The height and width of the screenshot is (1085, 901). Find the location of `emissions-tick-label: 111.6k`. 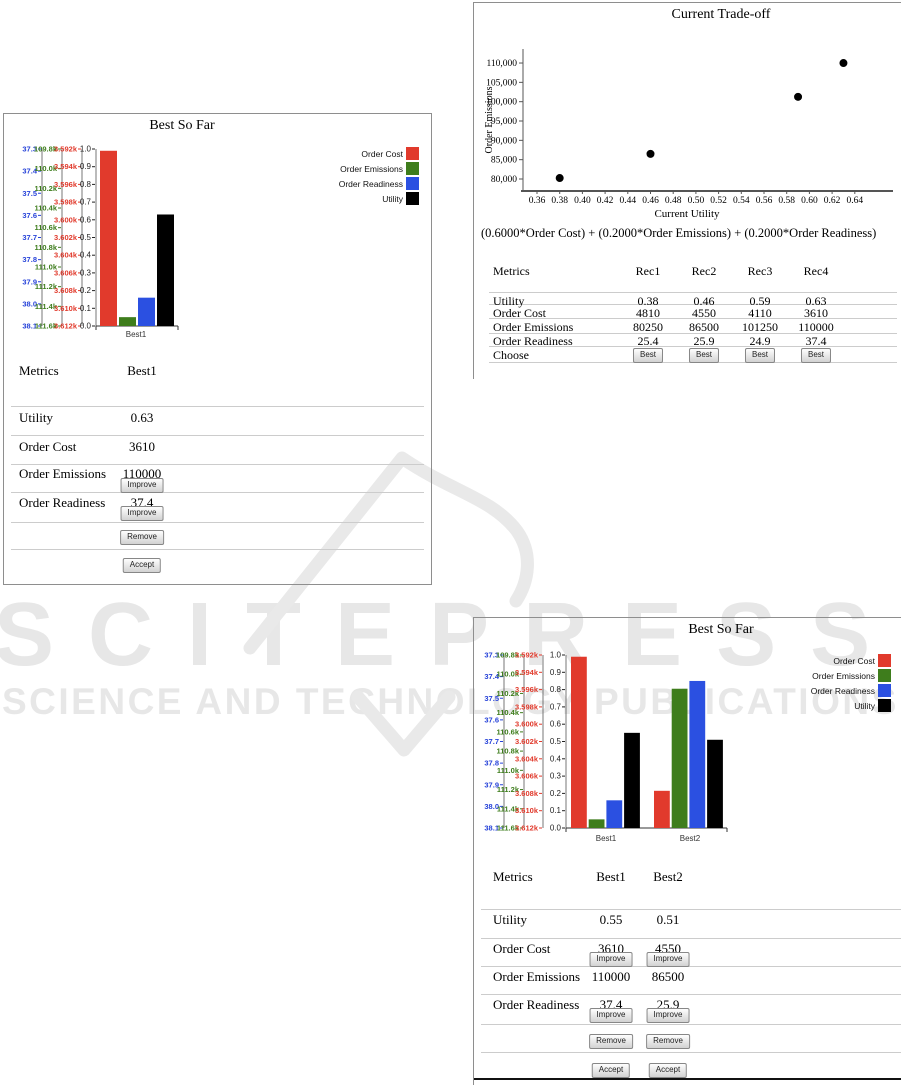

emissions-tick-label: 111.6k is located at coordinates (46, 326).